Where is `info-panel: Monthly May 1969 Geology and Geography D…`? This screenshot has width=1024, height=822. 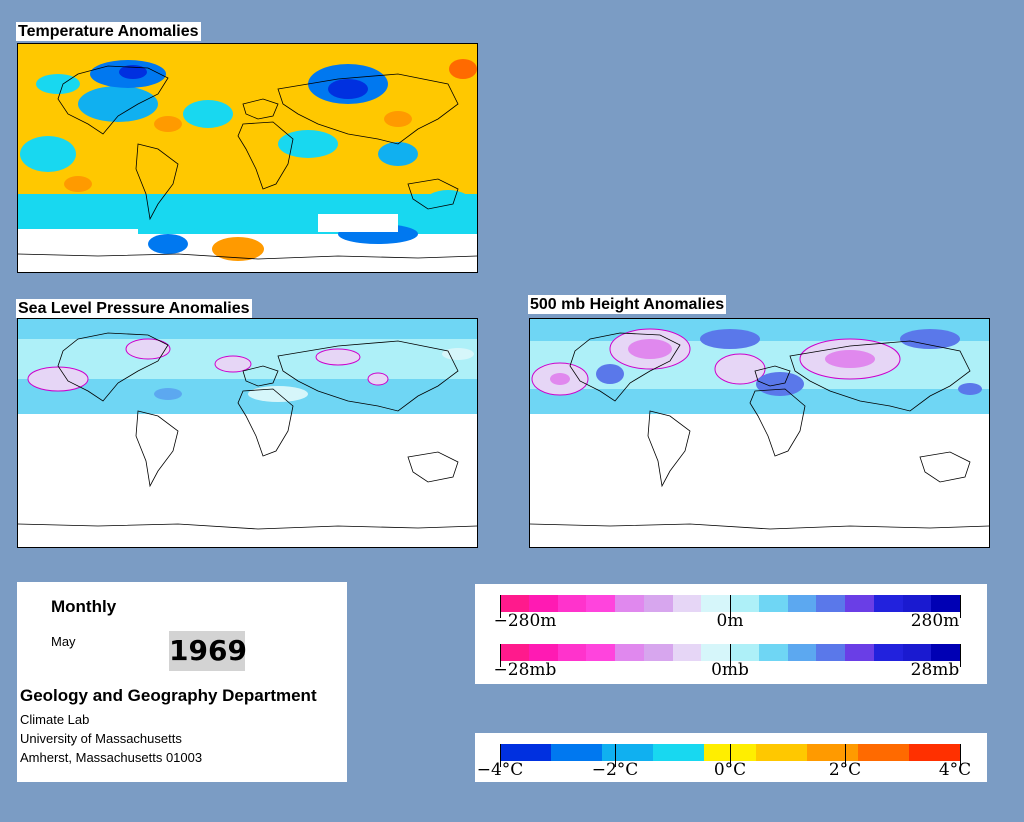 info-panel: Monthly May 1969 Geology and Geography D… is located at coordinates (182, 682).